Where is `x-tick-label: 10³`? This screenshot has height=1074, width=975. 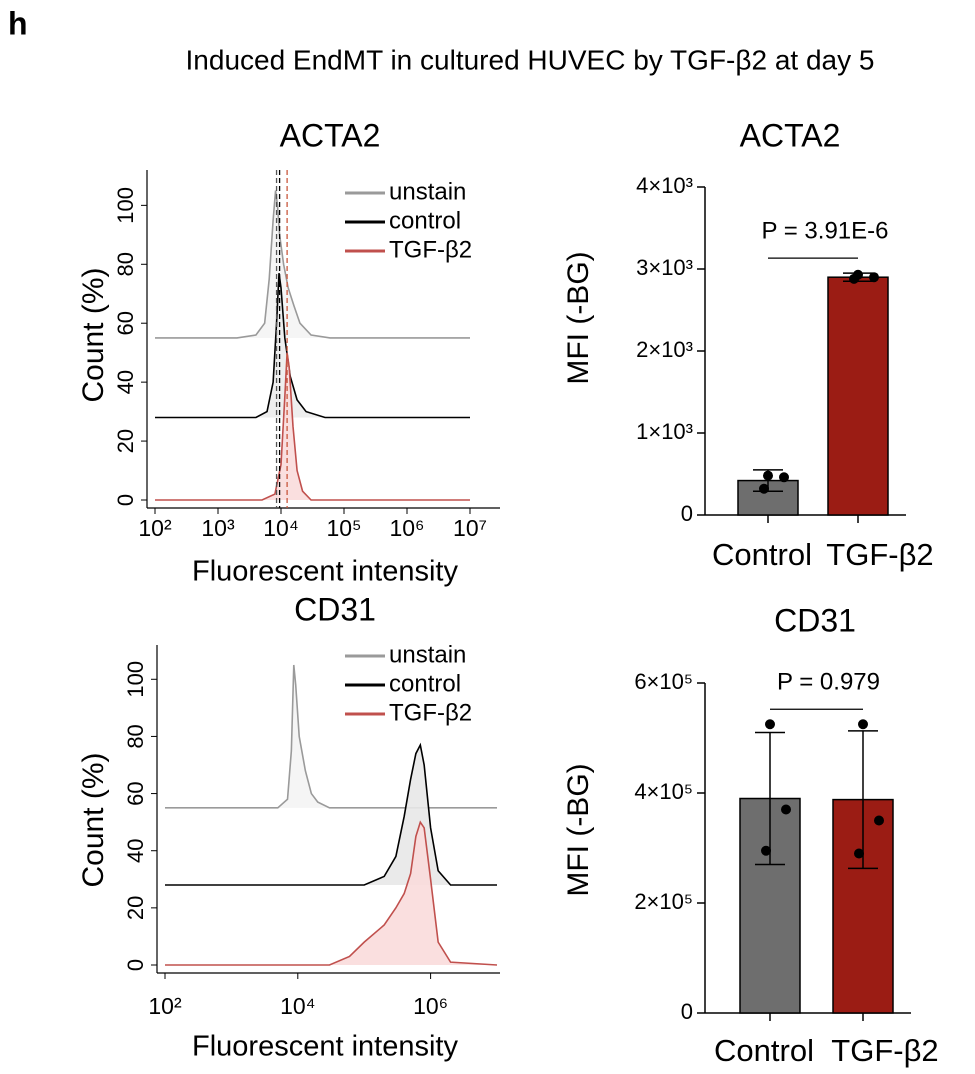 x-tick-label: 10³ is located at coordinates (218, 528).